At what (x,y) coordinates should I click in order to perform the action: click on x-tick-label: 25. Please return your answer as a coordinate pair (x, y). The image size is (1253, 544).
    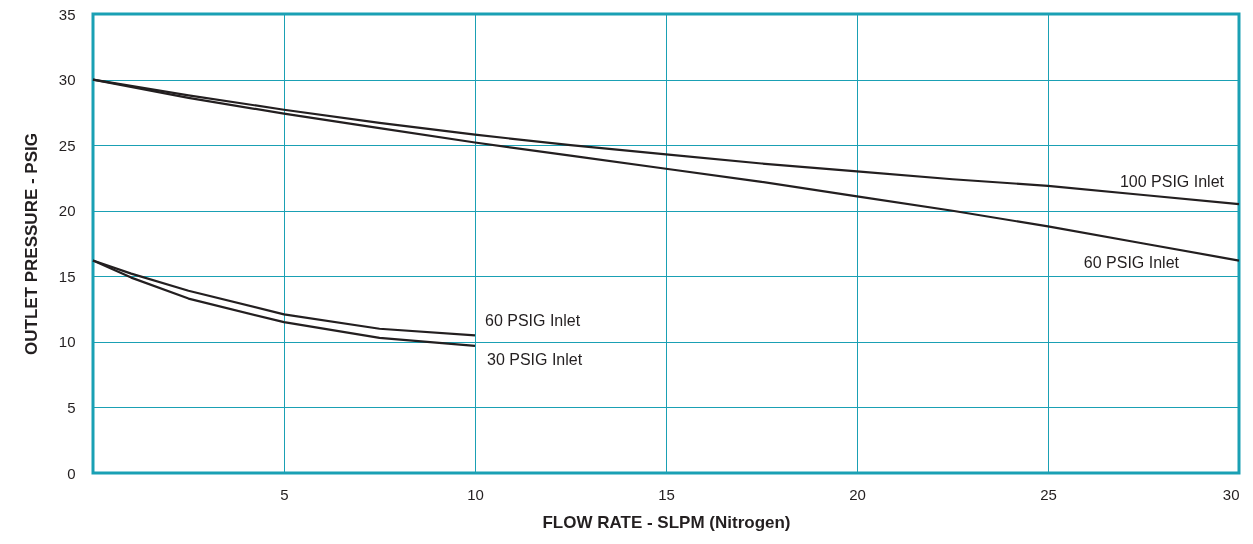
    Looking at the image, I should click on (1048, 494).